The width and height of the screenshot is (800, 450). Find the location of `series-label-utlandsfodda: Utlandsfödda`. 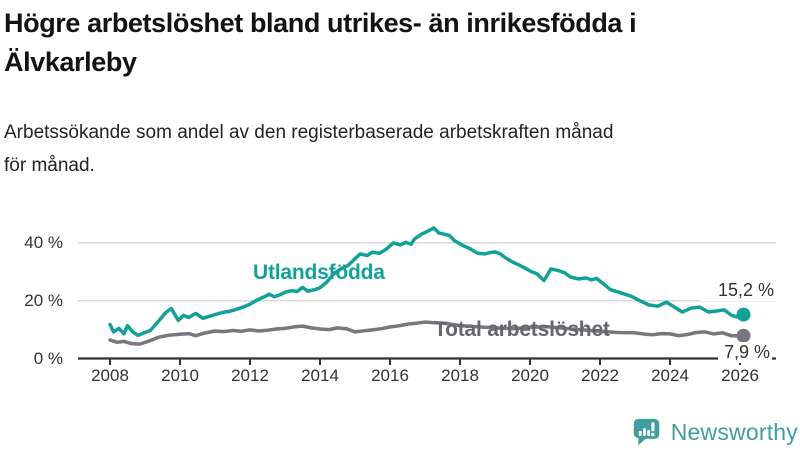

series-label-utlandsfodda: Utlandsfödda is located at coordinates (319, 272).